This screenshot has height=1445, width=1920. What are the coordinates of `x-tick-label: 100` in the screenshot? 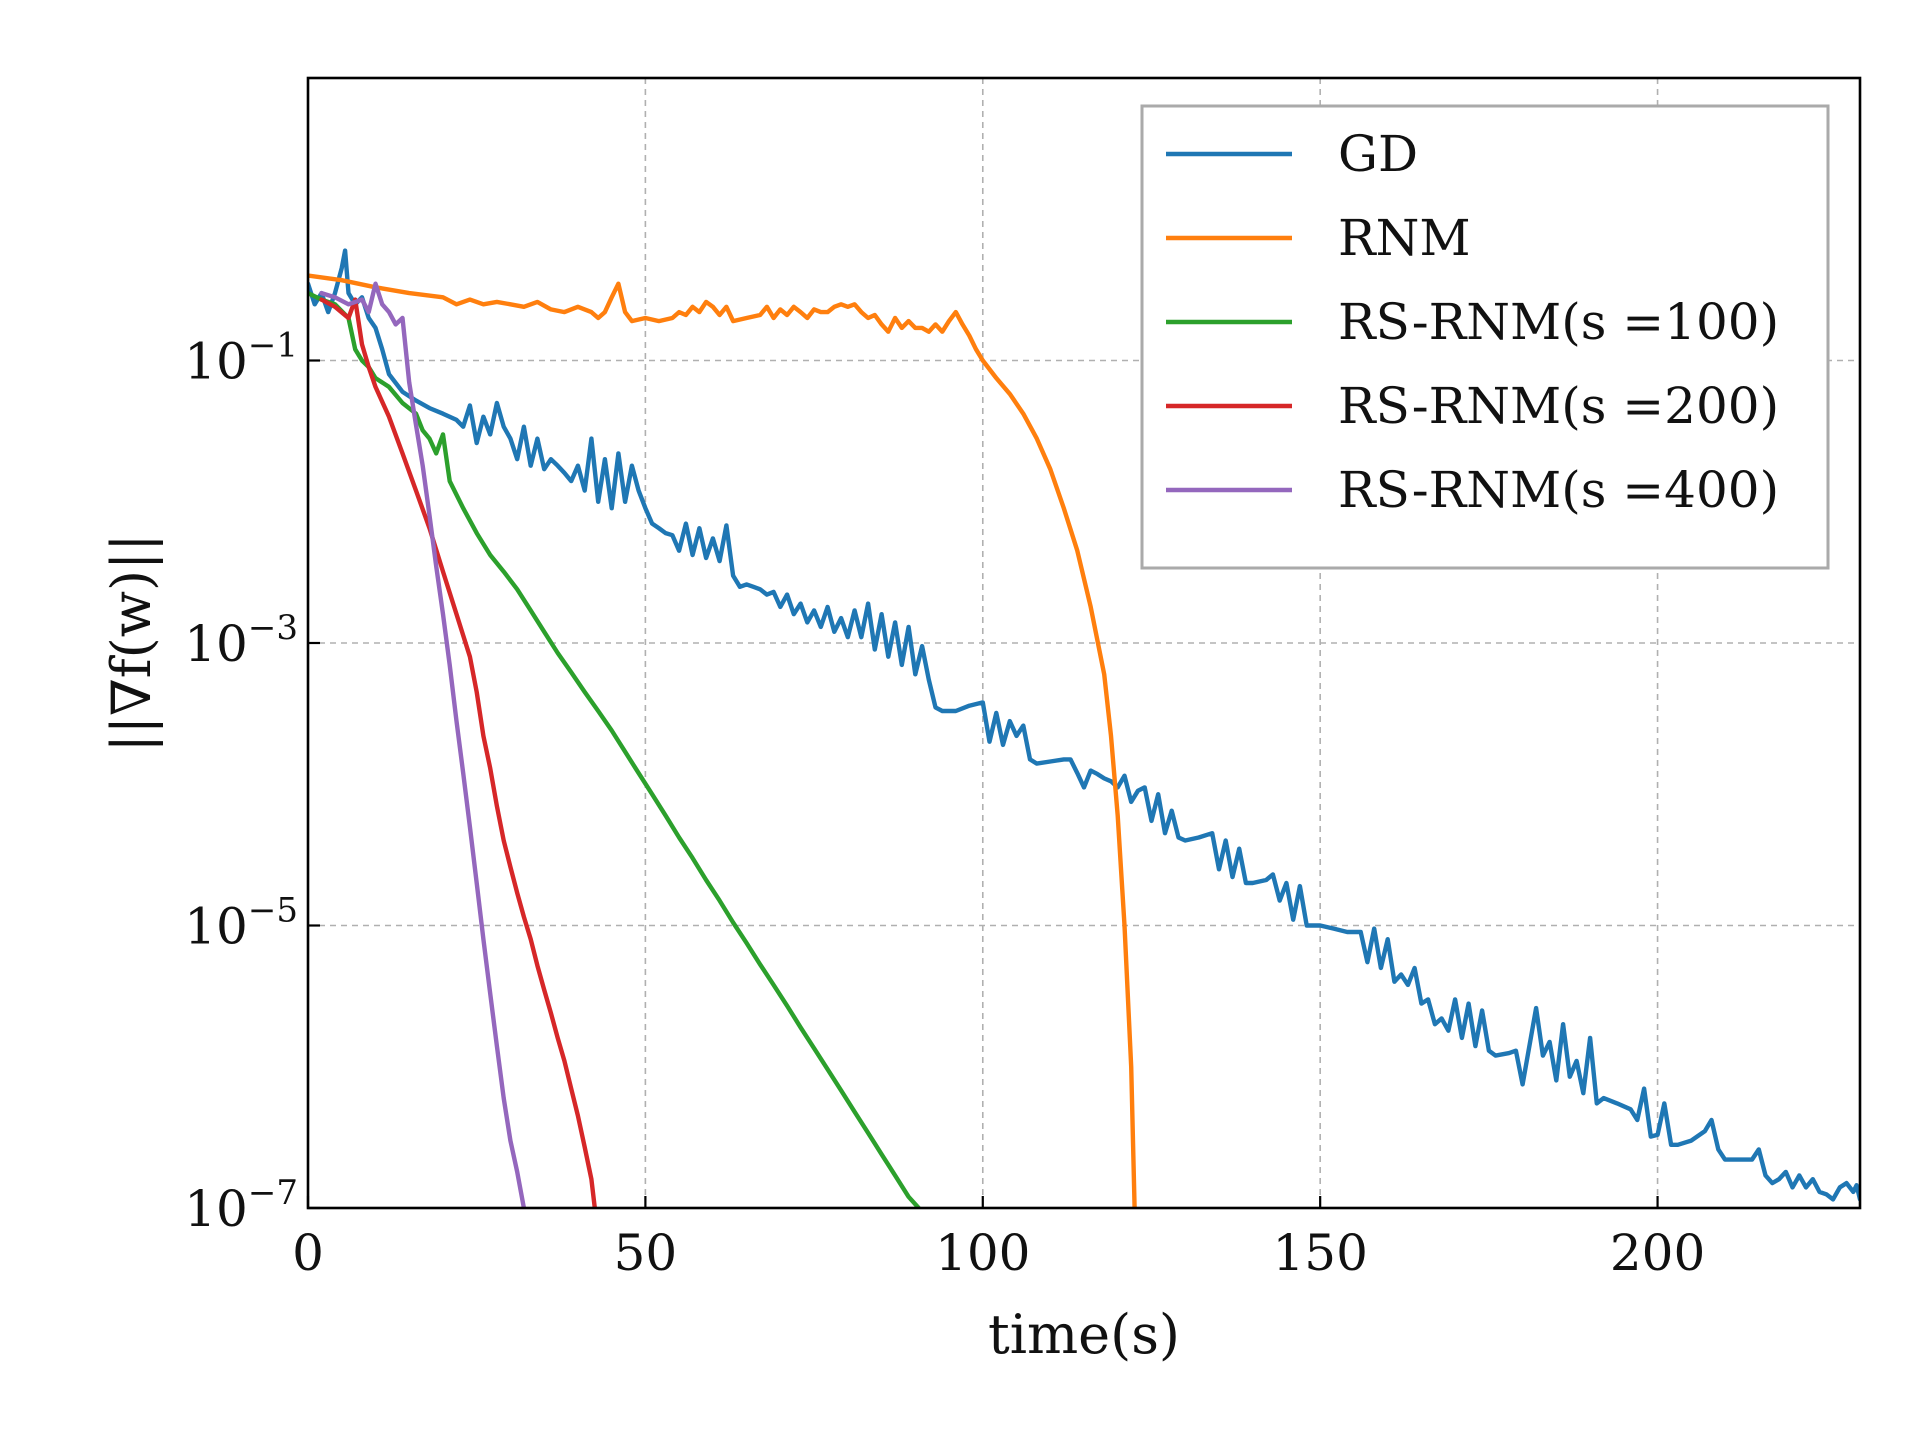 It's located at (982, 1253).